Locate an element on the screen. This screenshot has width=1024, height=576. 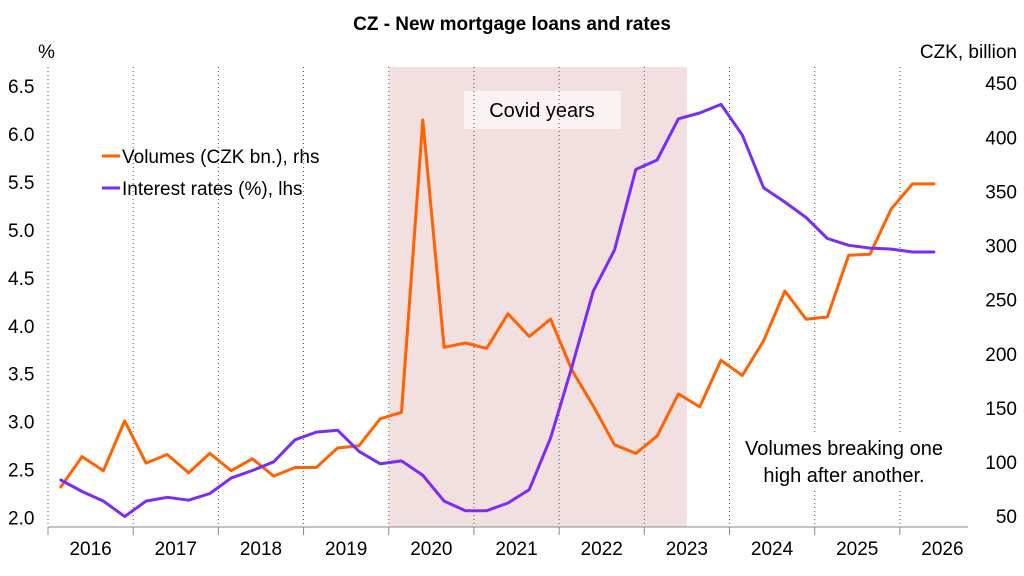
covid-label: Covid years is located at coordinates (542, 111).